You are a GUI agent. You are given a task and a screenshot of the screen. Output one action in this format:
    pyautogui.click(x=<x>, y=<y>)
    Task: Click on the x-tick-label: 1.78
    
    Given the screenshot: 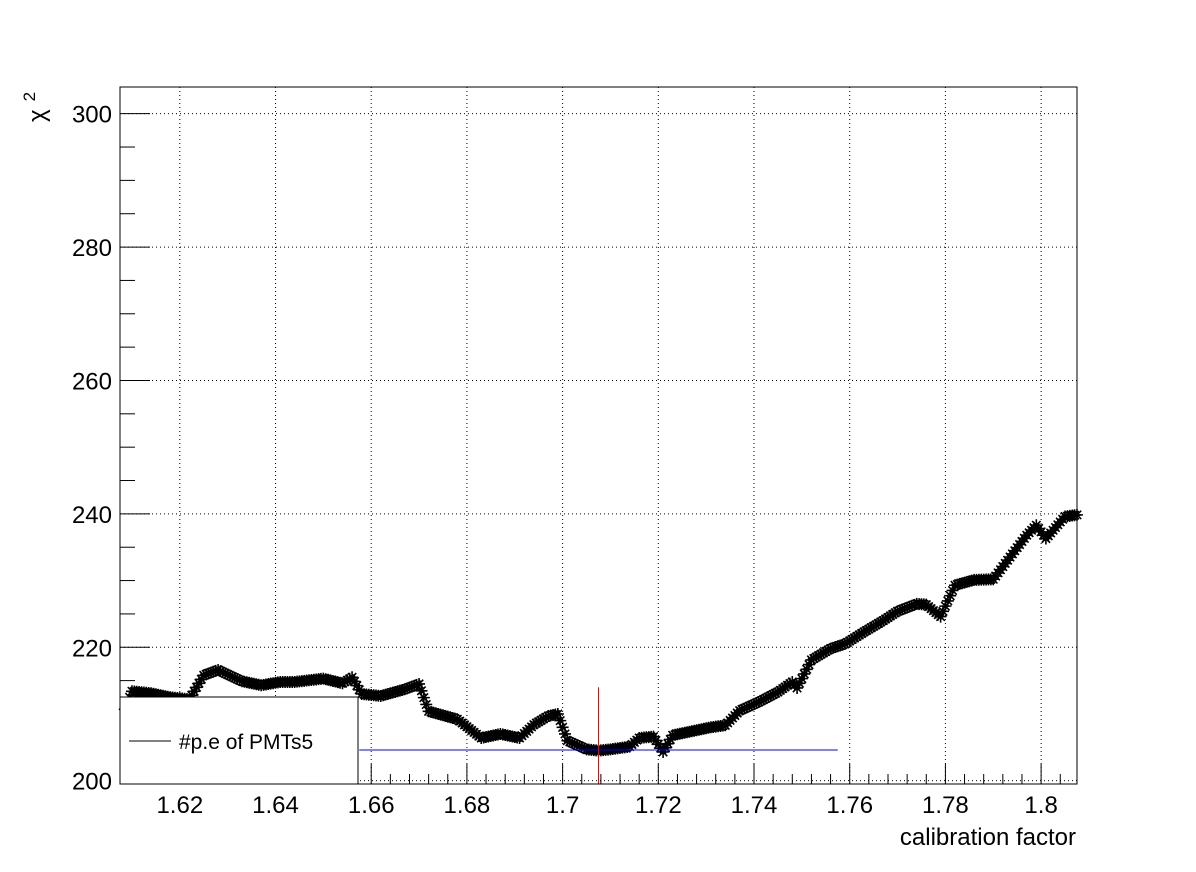 What is the action you would take?
    pyautogui.click(x=945, y=805)
    